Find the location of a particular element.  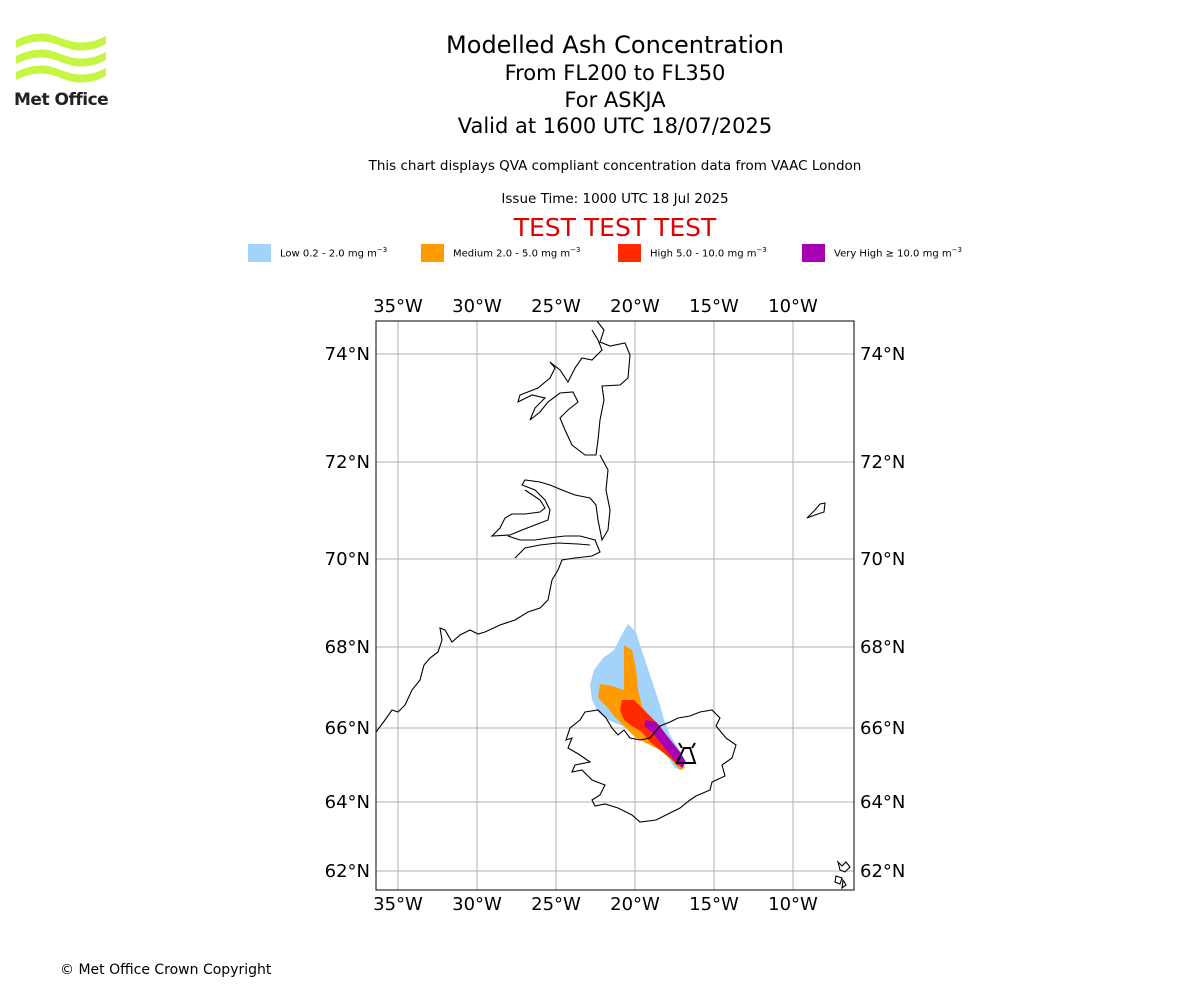

lon-tick-bottom: 25°W is located at coordinates (556, 904).